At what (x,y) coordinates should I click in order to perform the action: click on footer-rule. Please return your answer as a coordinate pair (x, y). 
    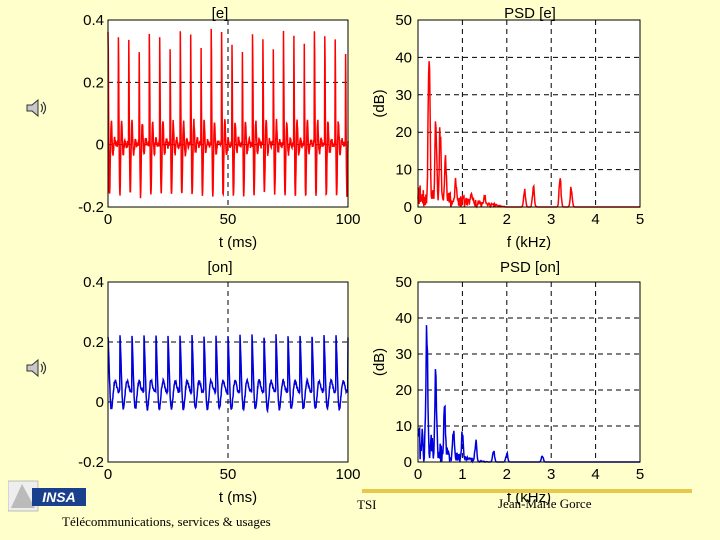
    Looking at the image, I should click on (527, 491).